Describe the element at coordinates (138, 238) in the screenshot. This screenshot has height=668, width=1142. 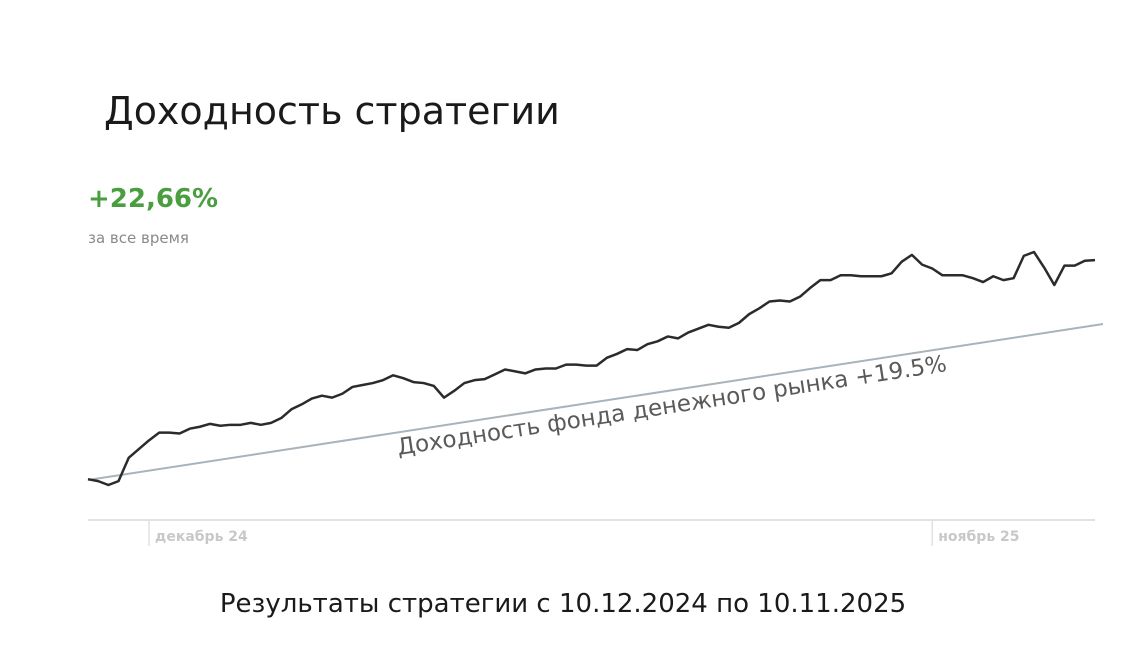
I see `summary-caption: за все время` at that location.